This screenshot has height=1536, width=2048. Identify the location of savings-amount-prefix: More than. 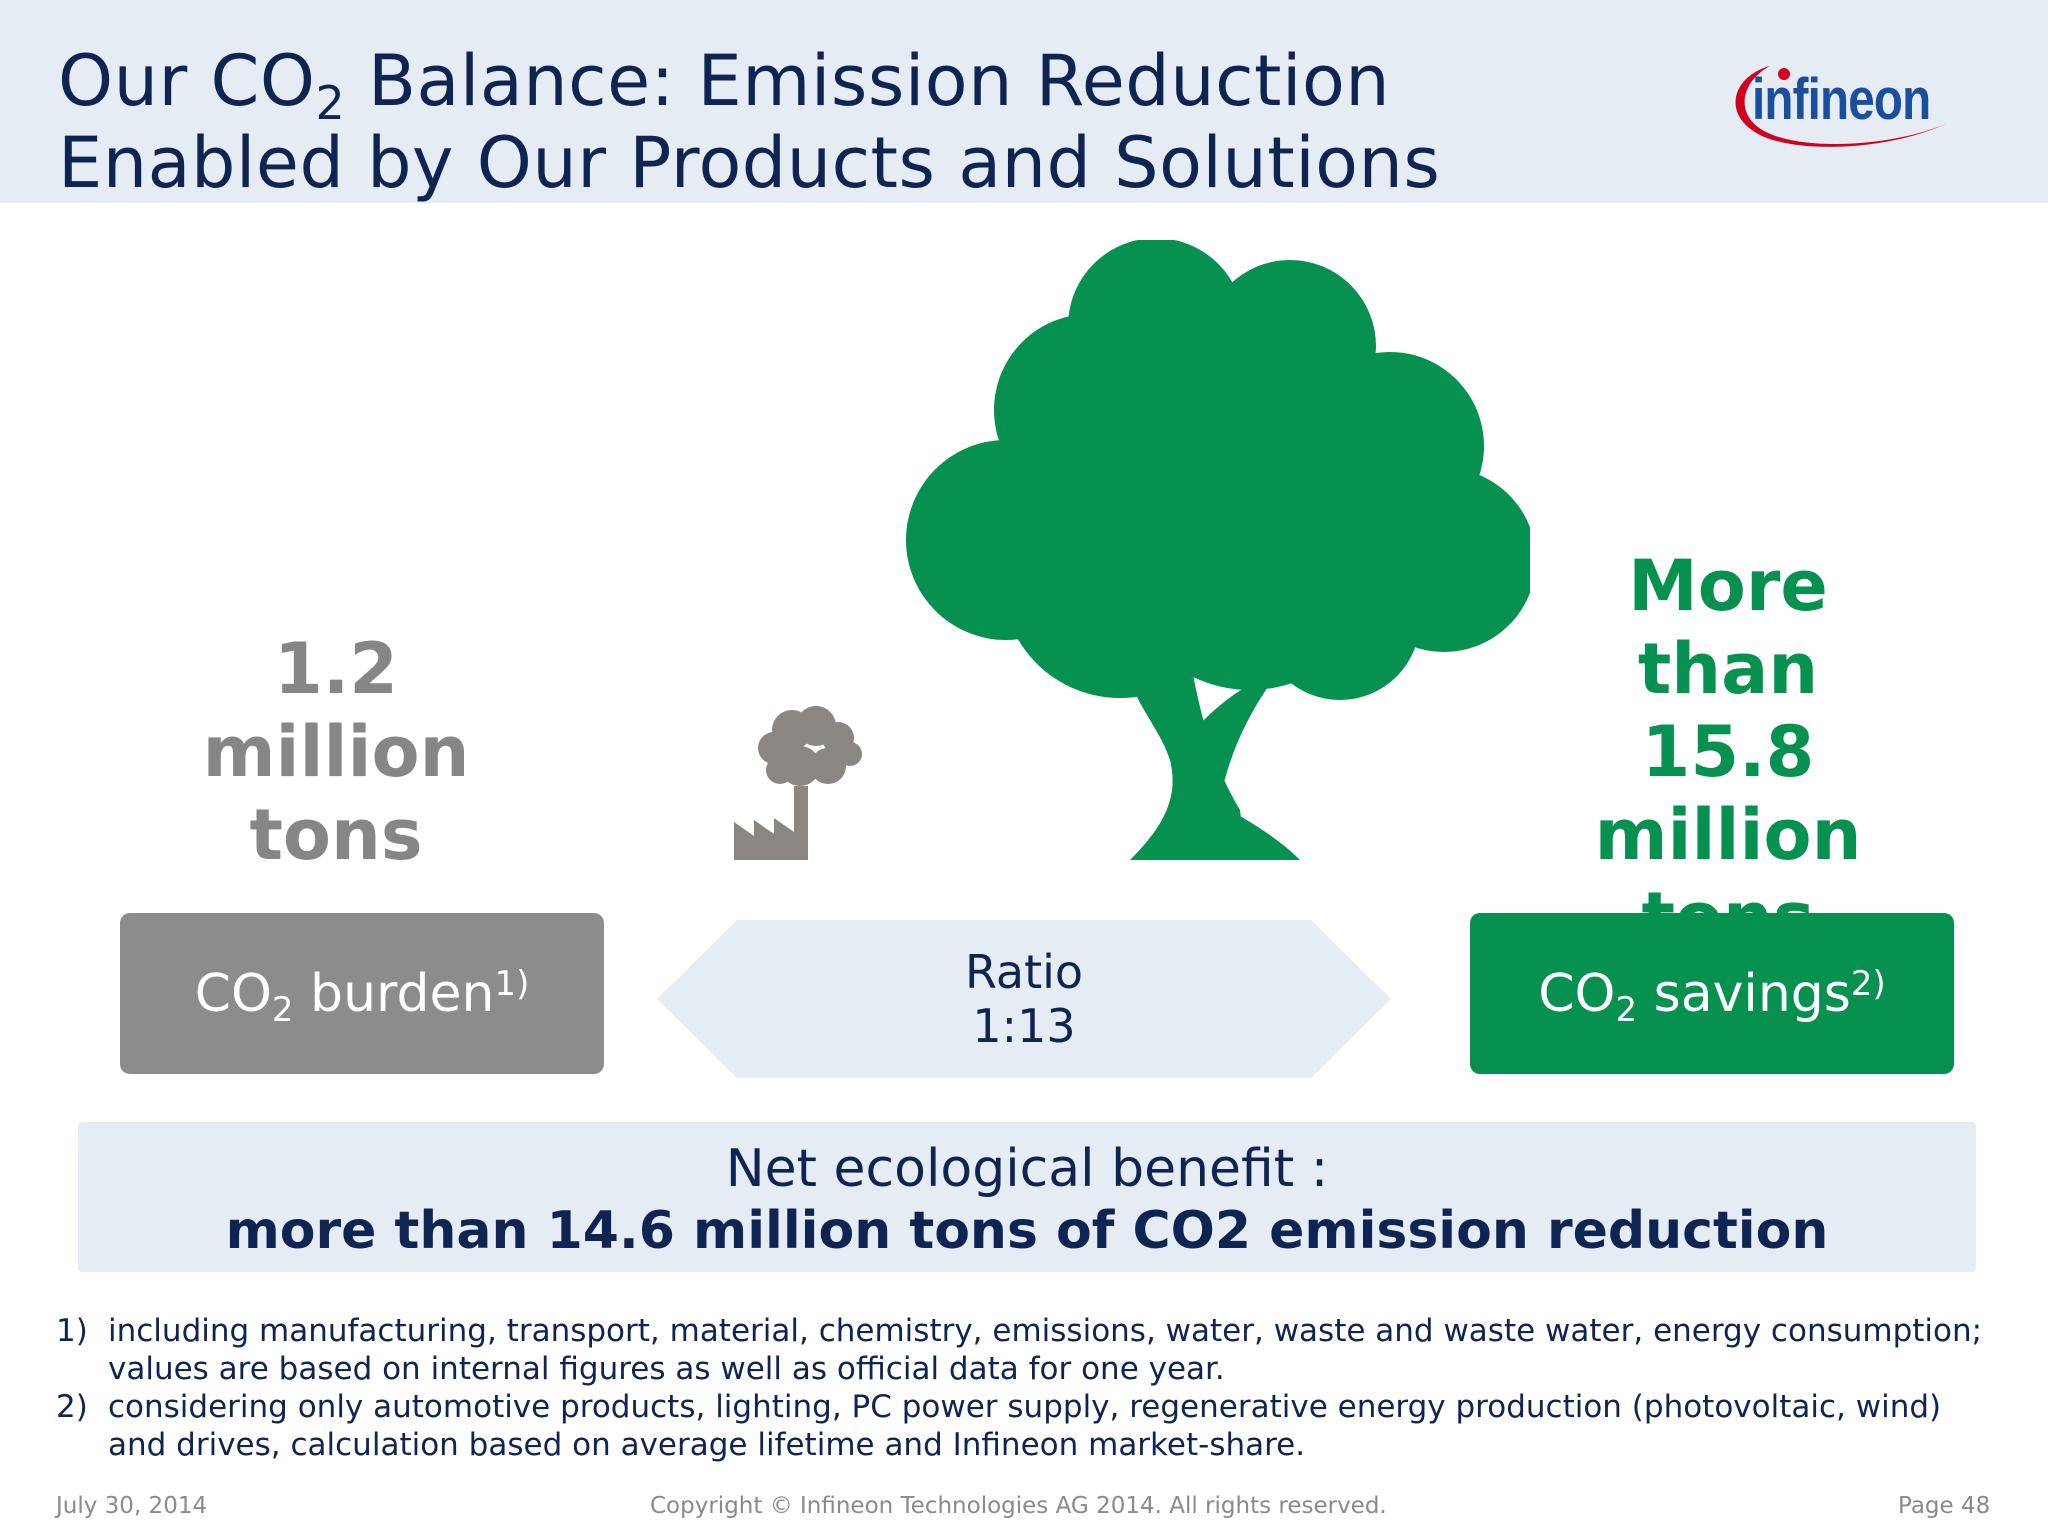
(1728, 627).